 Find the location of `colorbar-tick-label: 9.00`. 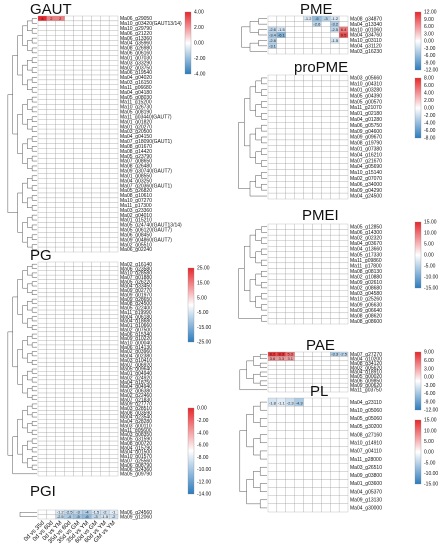

colorbar-tick-label: 9.00 is located at coordinates (429, 353).